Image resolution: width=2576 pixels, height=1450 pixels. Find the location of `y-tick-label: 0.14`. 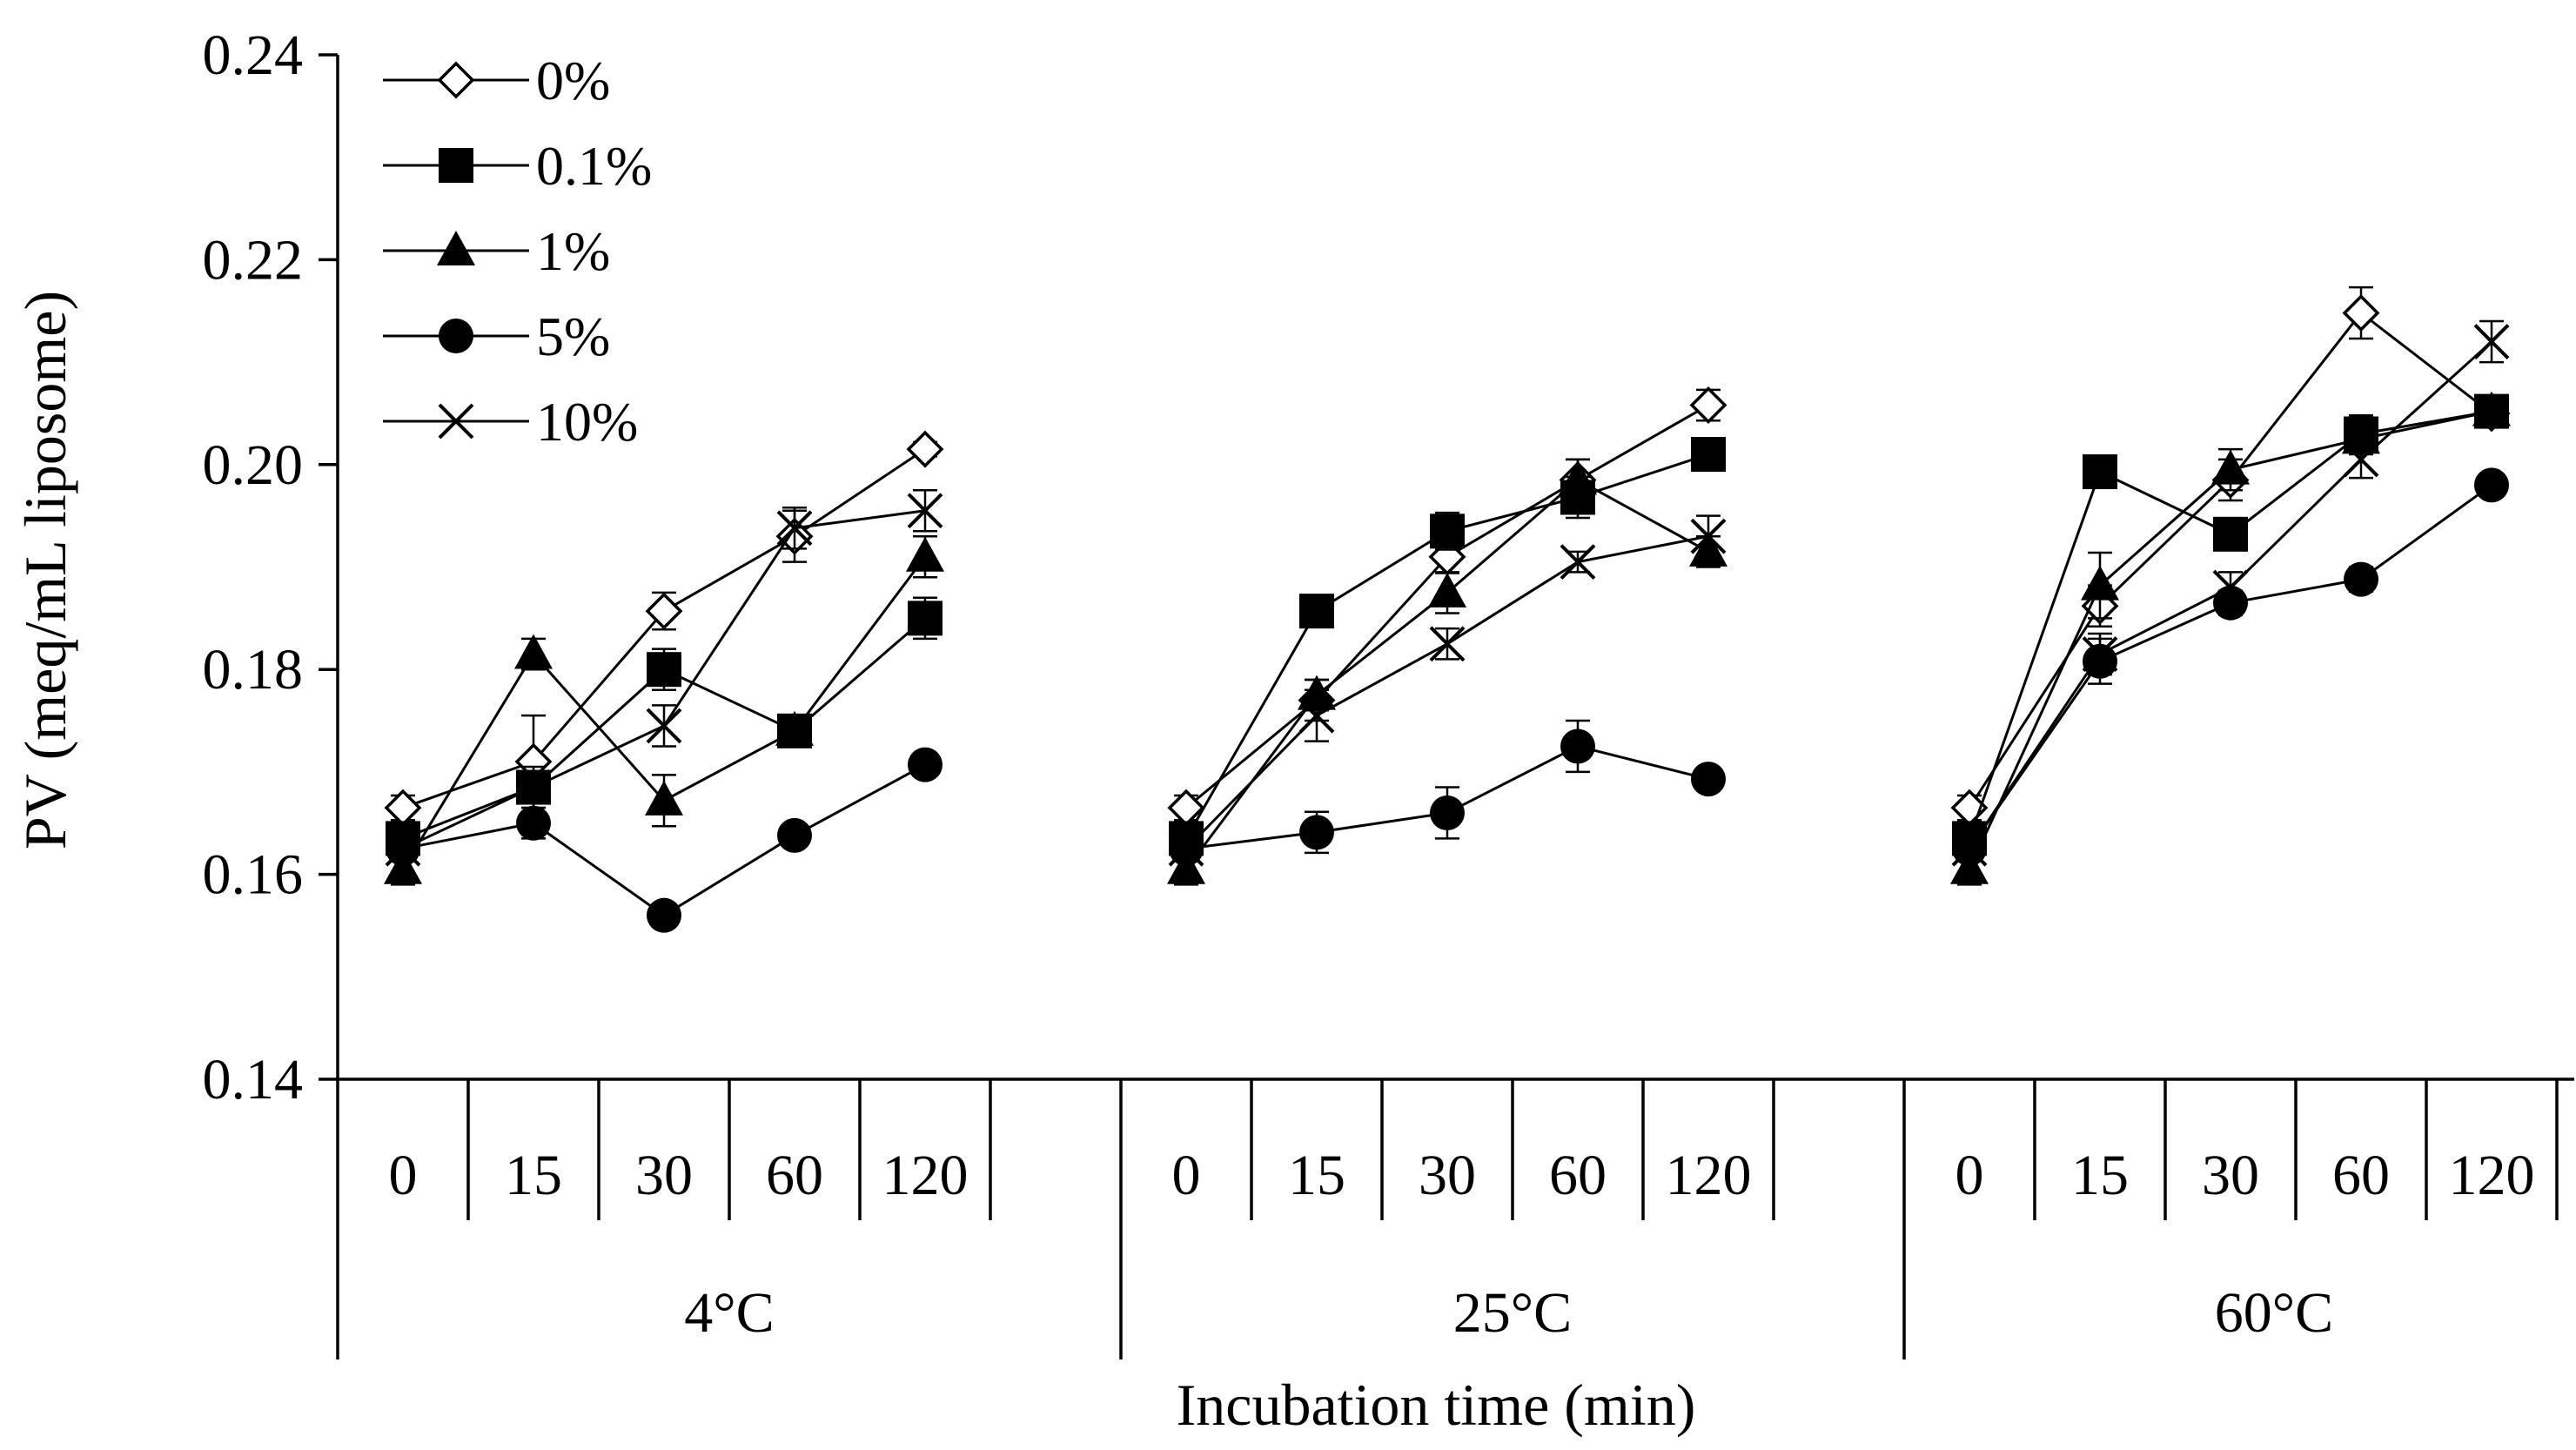

y-tick-label: 0.14 is located at coordinates (254, 1079).